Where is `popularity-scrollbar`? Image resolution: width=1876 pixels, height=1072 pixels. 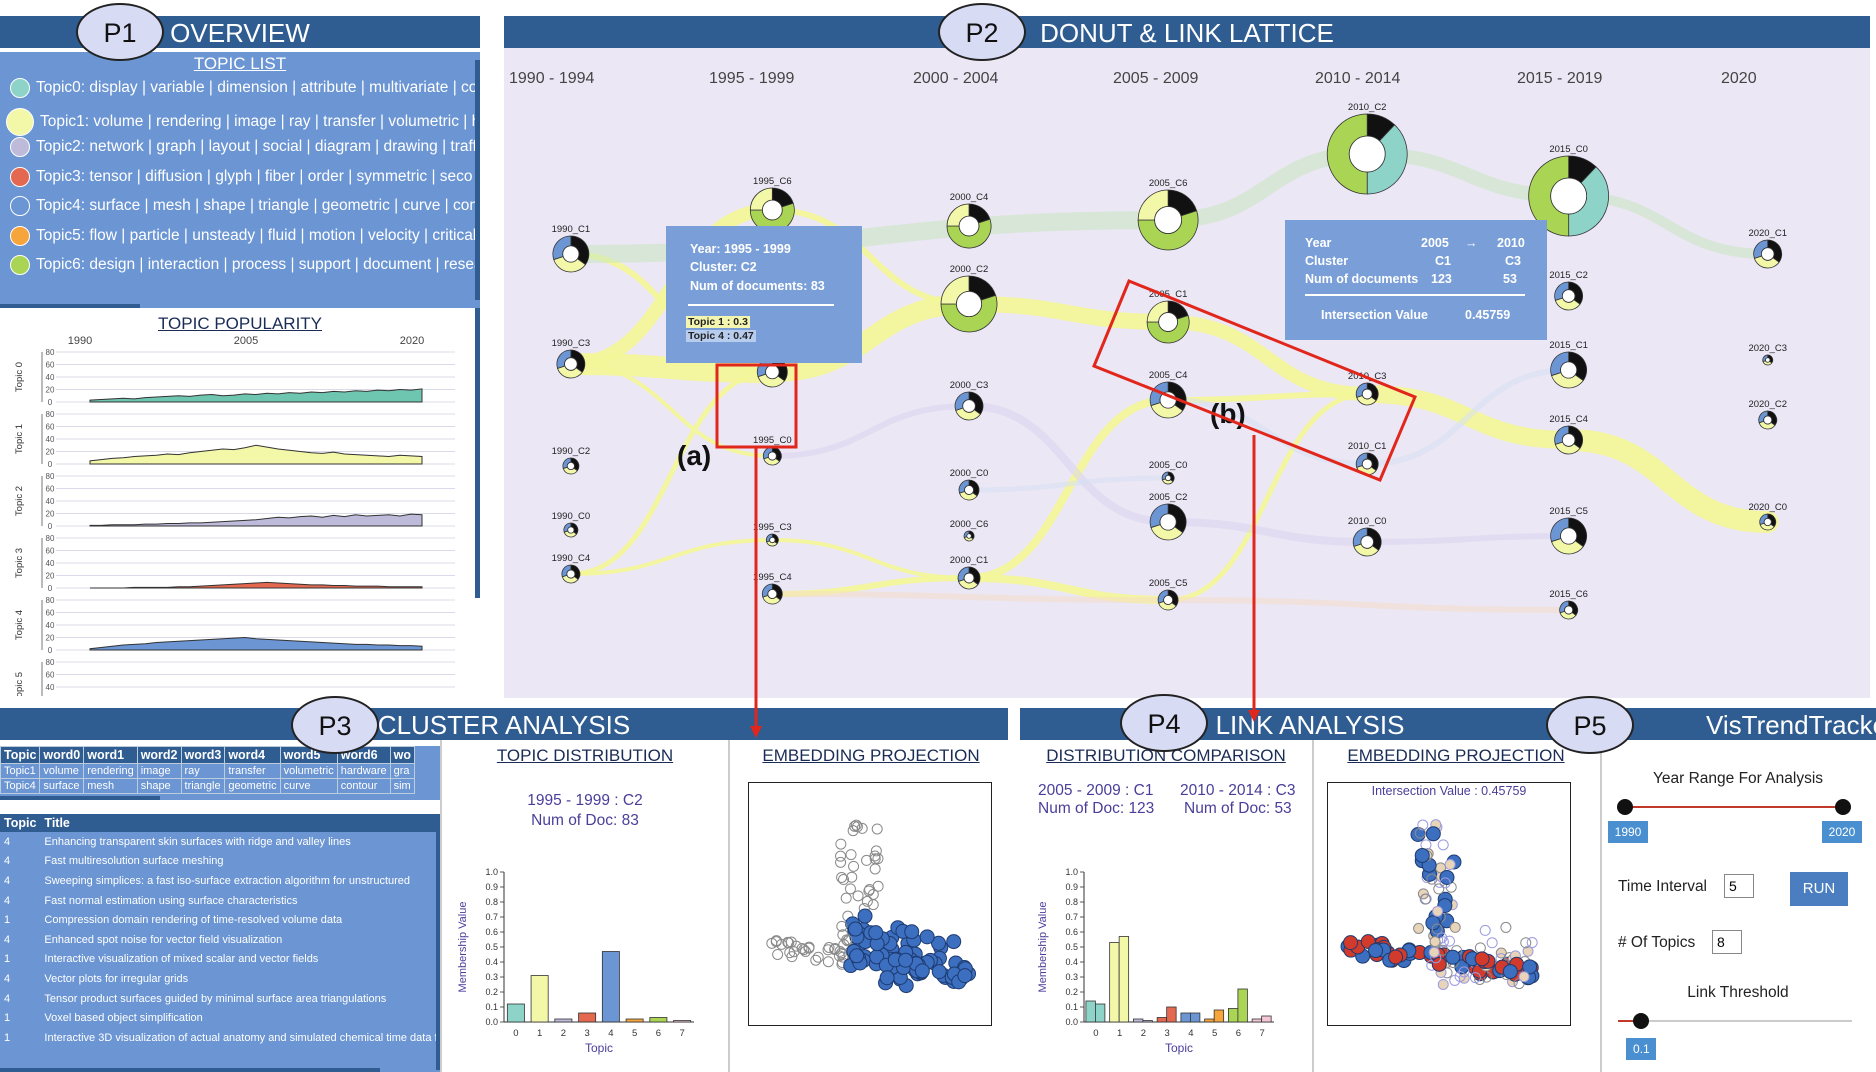 popularity-scrollbar is located at coordinates (477, 453).